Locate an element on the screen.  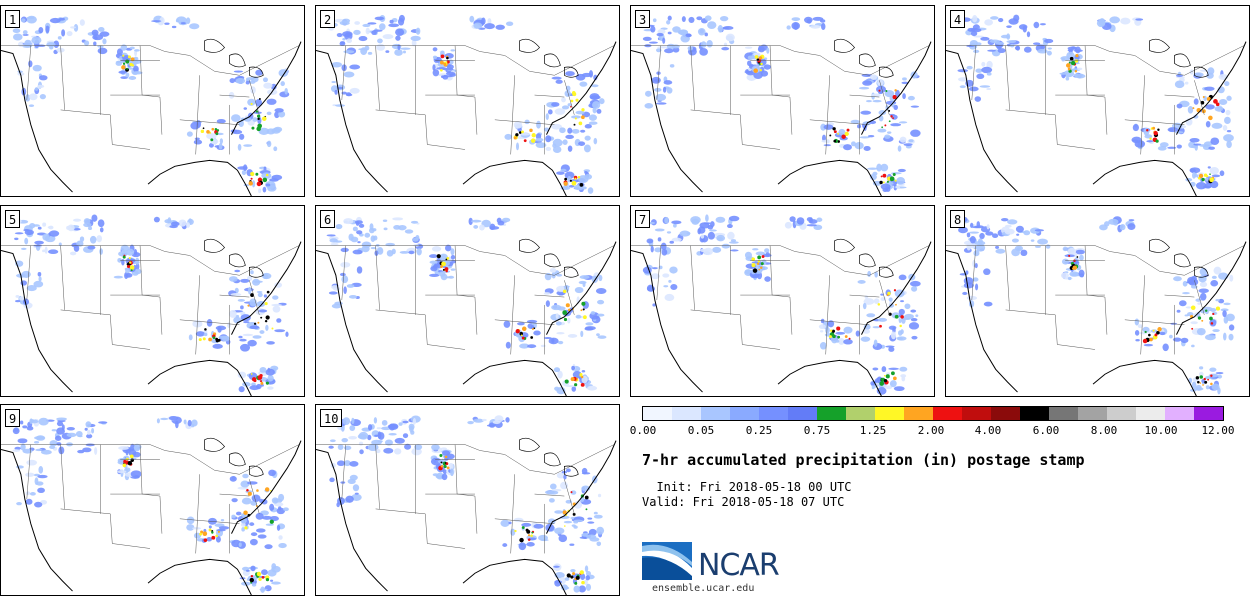
ncar-logo: NCAR ensemble.ucar.edu is located at coordinates (722, 569).